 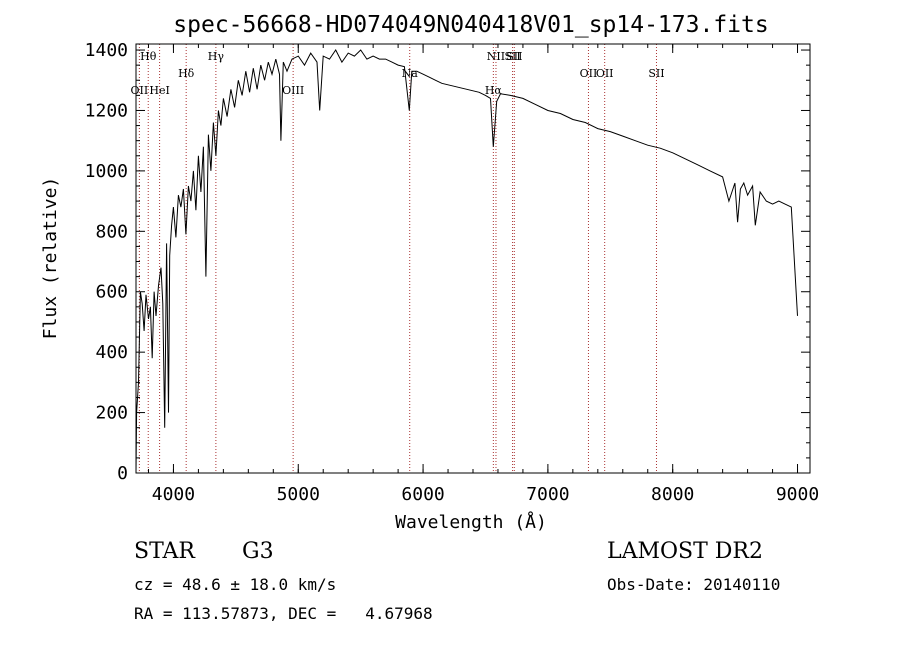 What do you see at coordinates (494, 90) in the screenshot?
I see `line-marker-label: Hα` at bounding box center [494, 90].